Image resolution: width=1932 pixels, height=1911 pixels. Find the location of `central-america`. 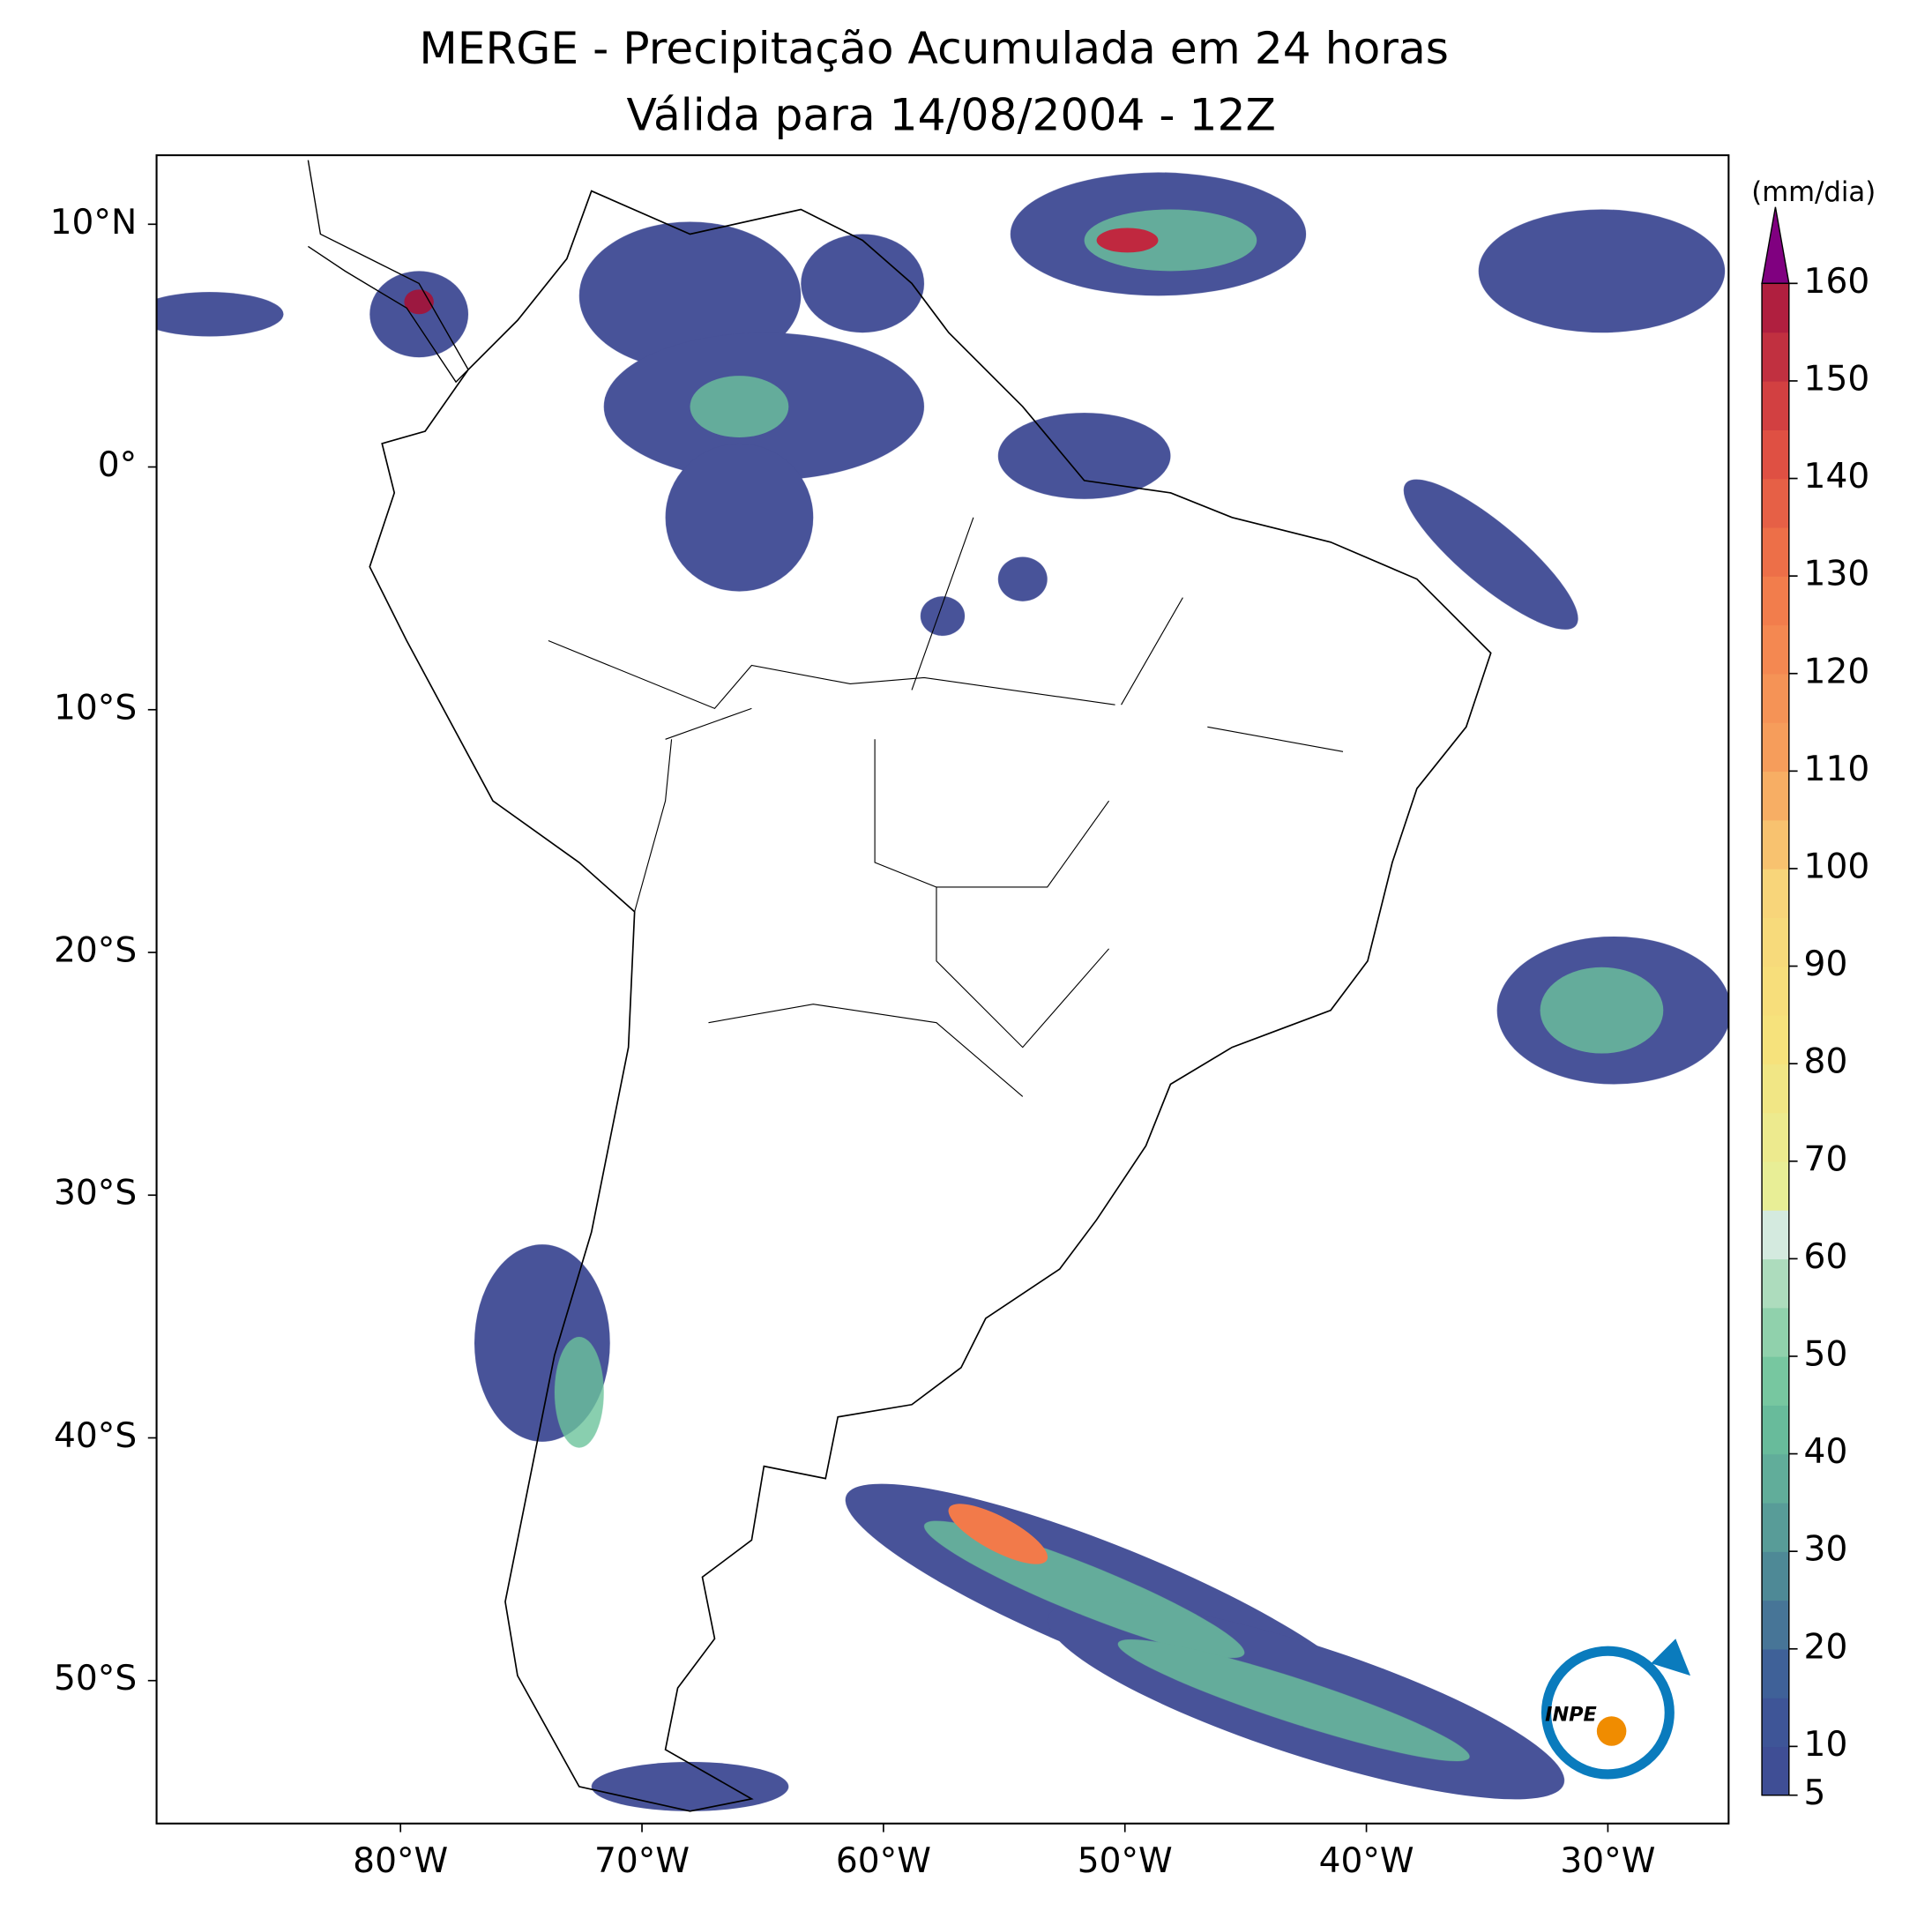

central-america is located at coordinates (388, 272).